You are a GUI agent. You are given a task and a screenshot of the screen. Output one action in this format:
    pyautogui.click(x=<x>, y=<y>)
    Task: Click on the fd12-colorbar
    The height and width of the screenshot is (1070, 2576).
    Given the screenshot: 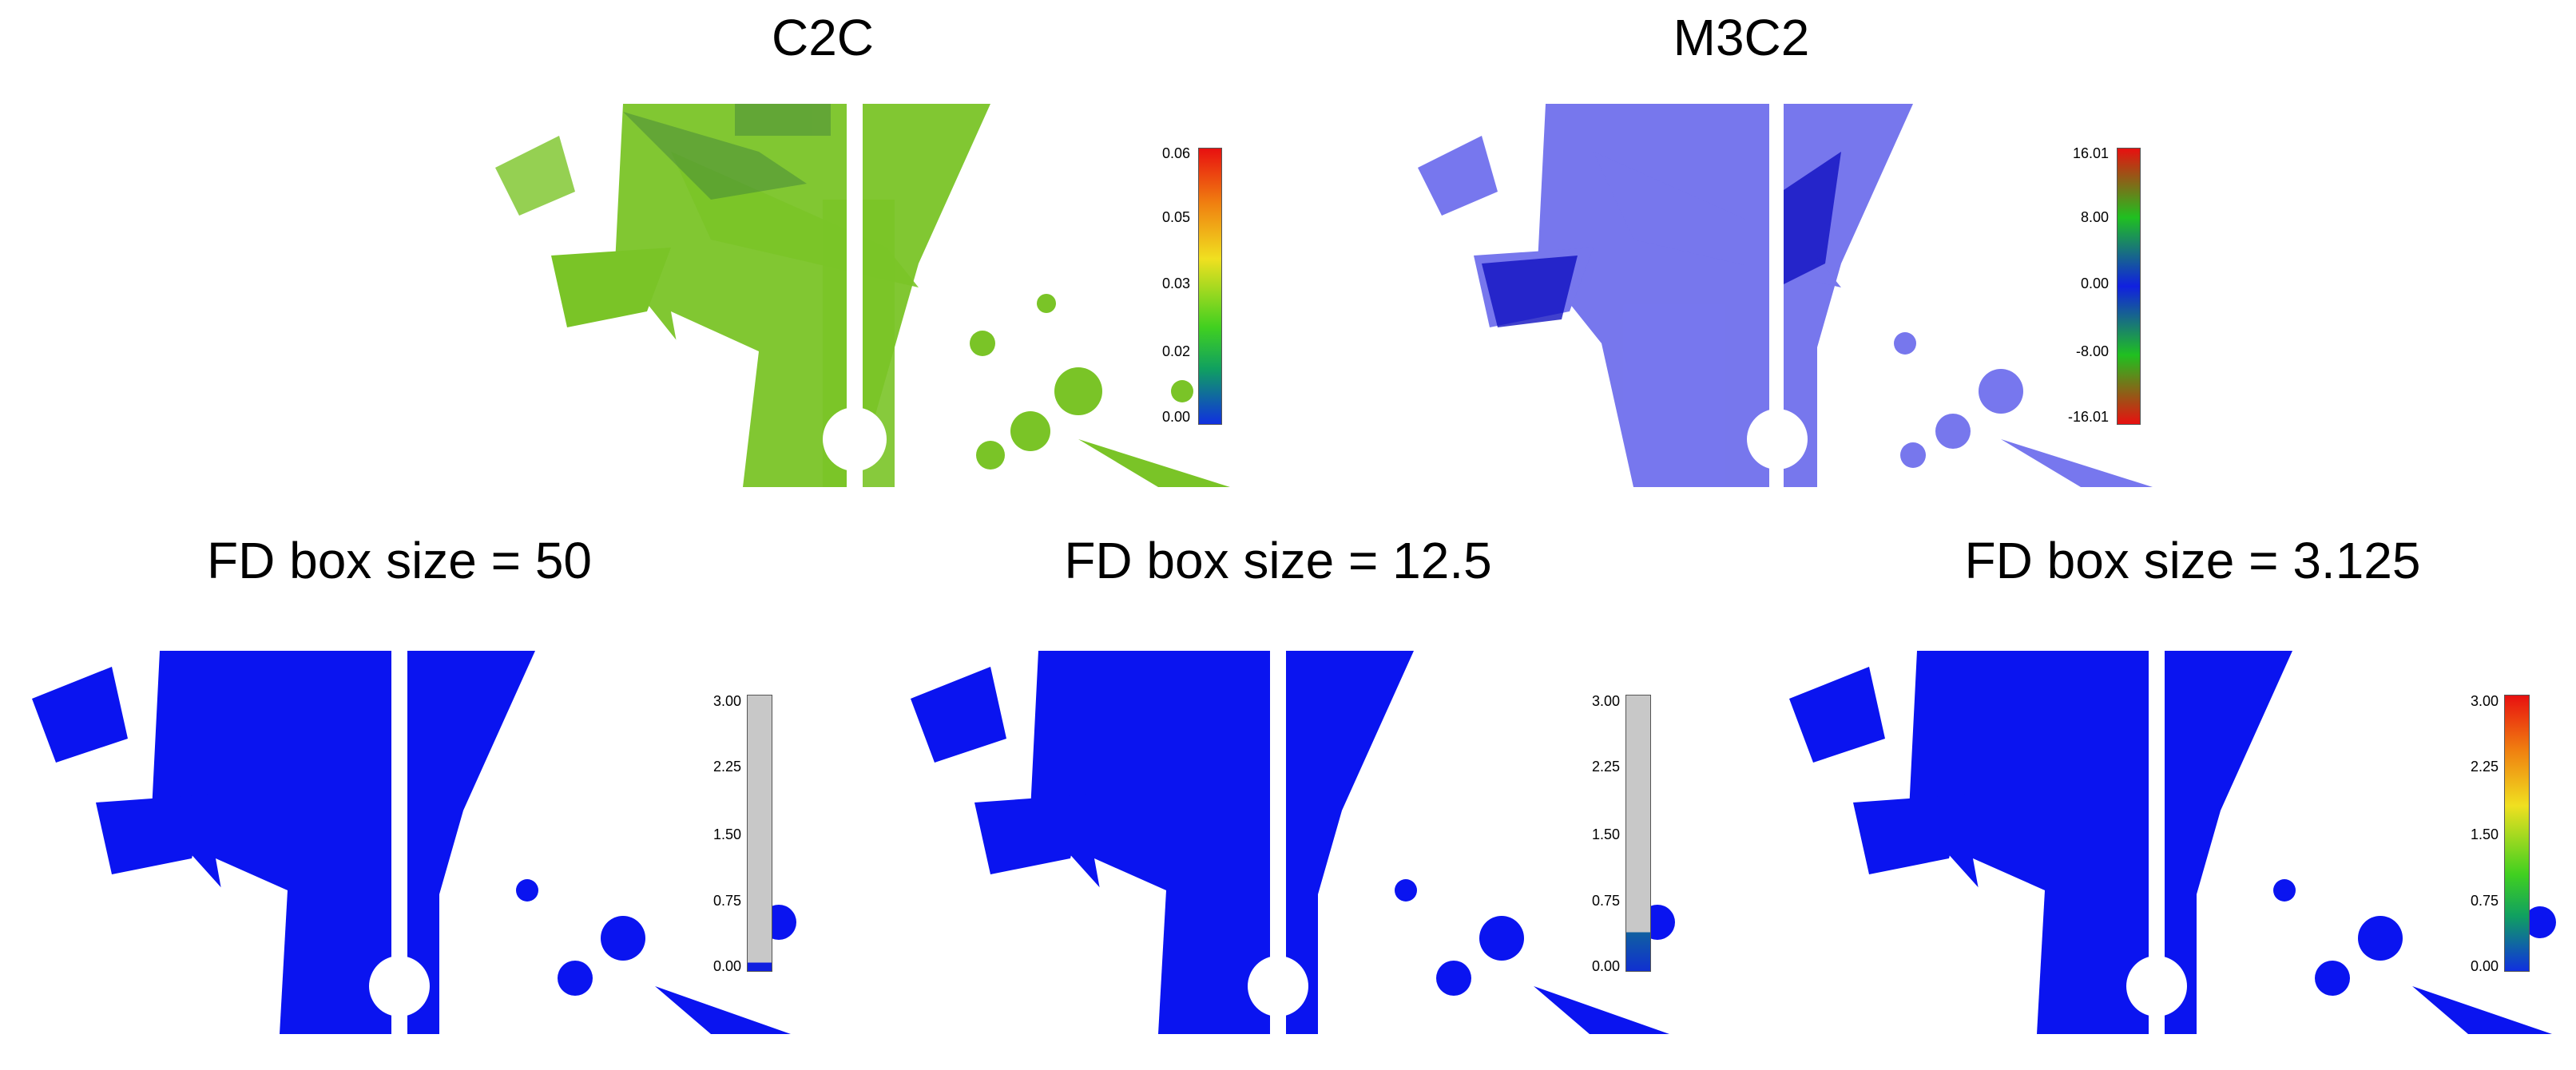 What is the action you would take?
    pyautogui.click(x=1638, y=833)
    